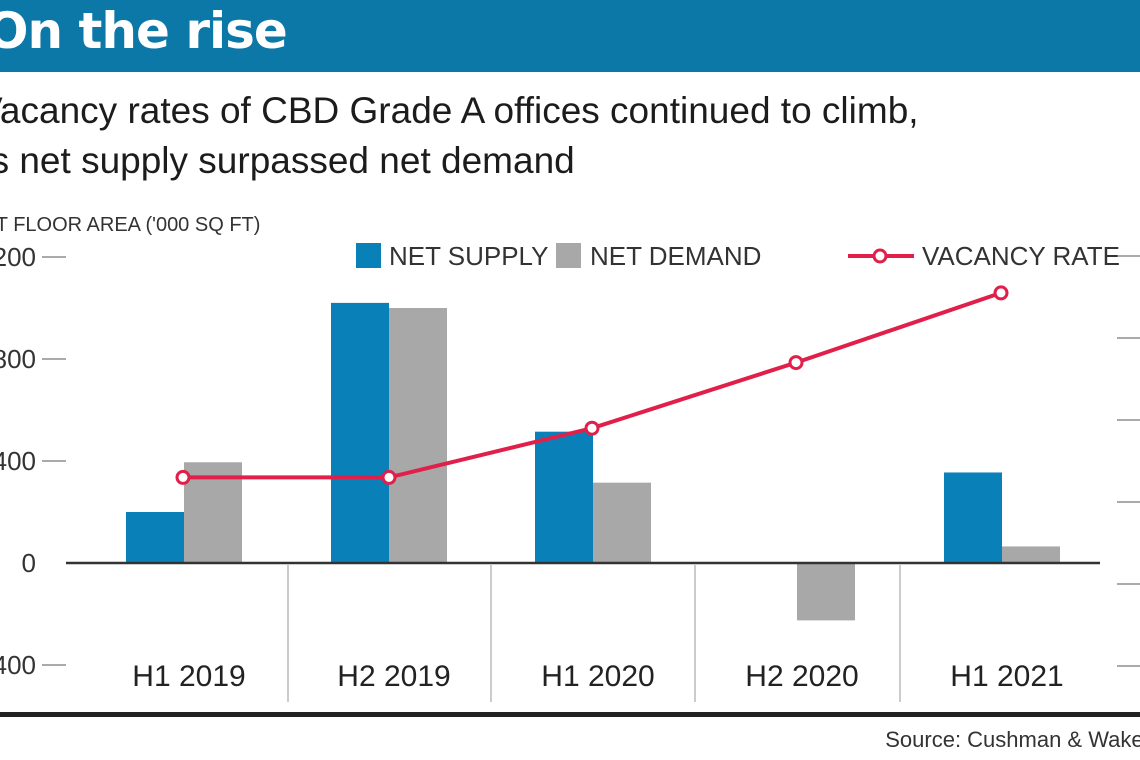  Describe the element at coordinates (18, 257) in the screenshot. I see `y-tick-label: 1,200` at that location.